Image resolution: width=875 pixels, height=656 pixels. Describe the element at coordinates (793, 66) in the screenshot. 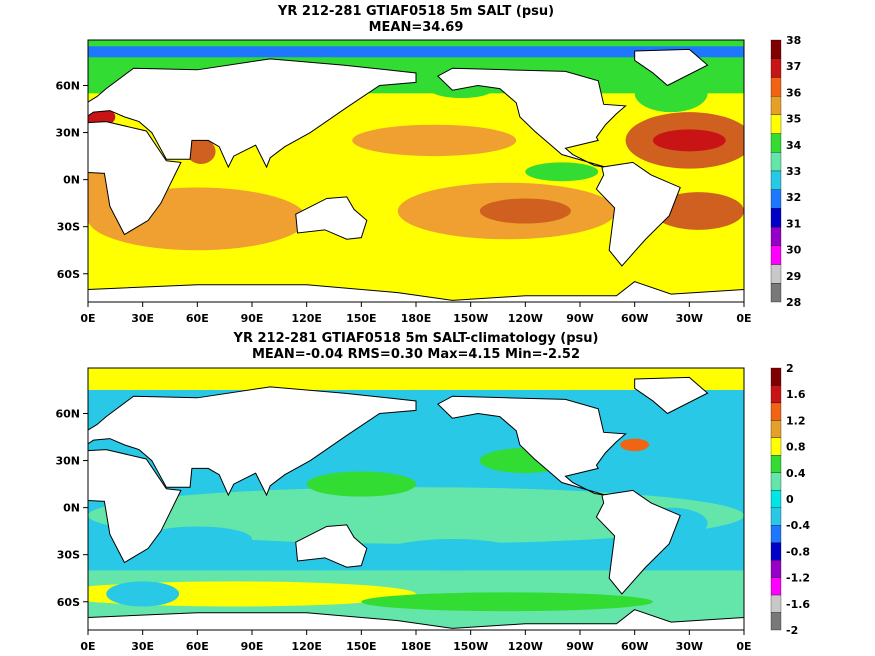

I see `colorbar-label: 37` at that location.